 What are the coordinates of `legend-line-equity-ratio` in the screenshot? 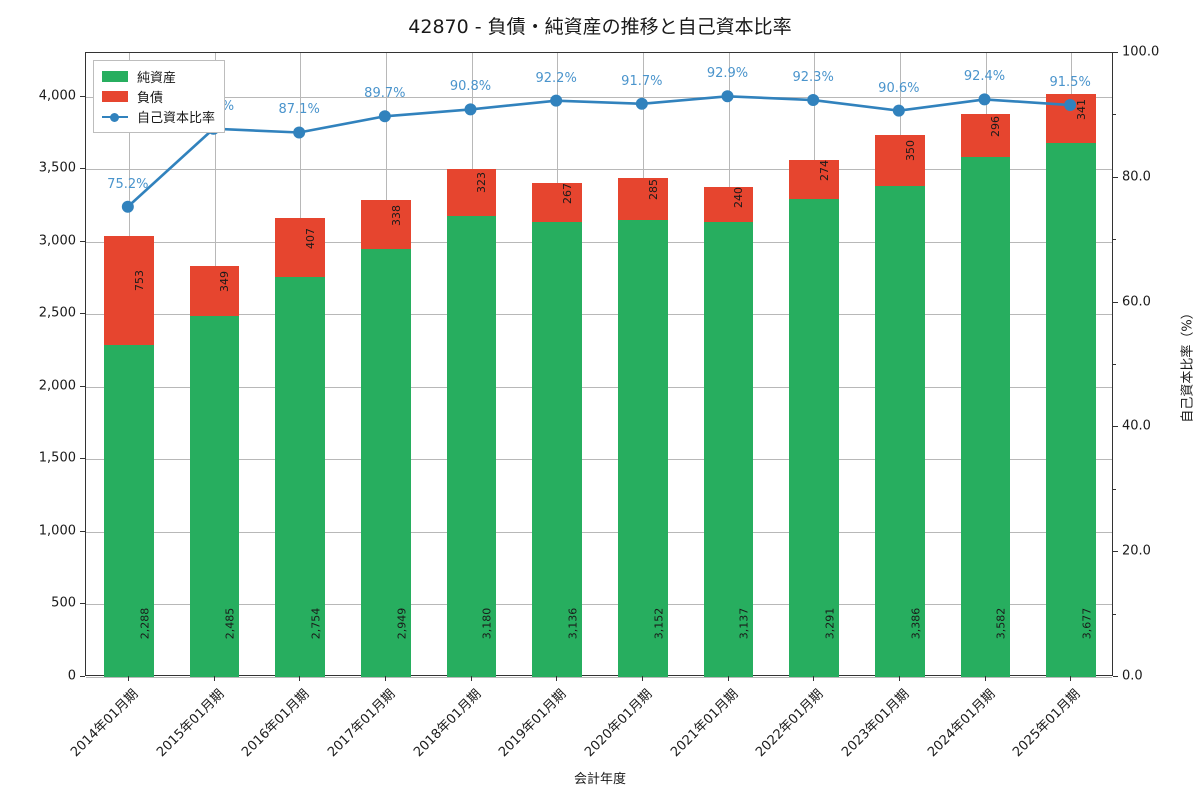 It's located at (115, 116).